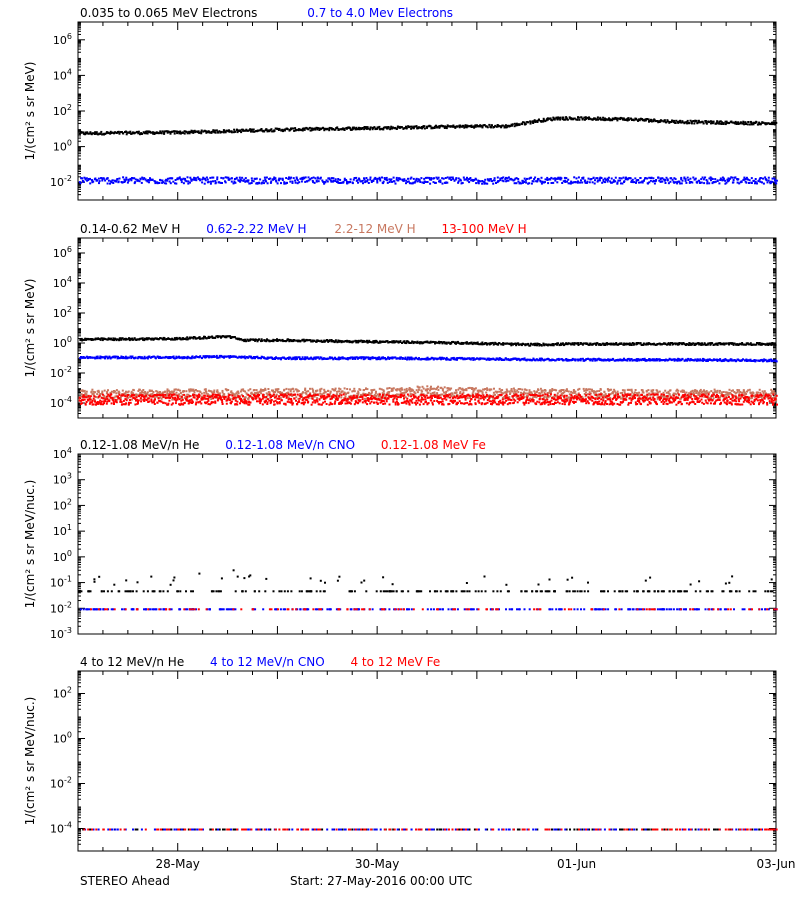 This screenshot has width=800, height=900. Describe the element at coordinates (30, 111) in the screenshot. I see `y-axis-label: 1/(cm² s sr MeV)` at that location.